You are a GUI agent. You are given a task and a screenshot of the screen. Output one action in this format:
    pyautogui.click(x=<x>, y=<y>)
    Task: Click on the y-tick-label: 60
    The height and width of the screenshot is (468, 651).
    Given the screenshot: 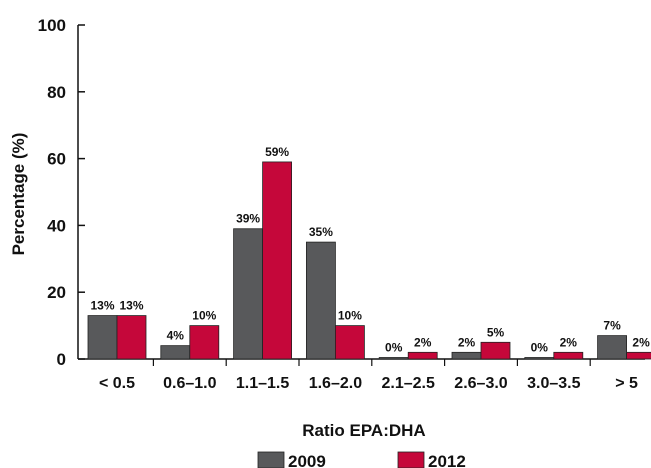 What is the action you would take?
    pyautogui.click(x=56, y=159)
    